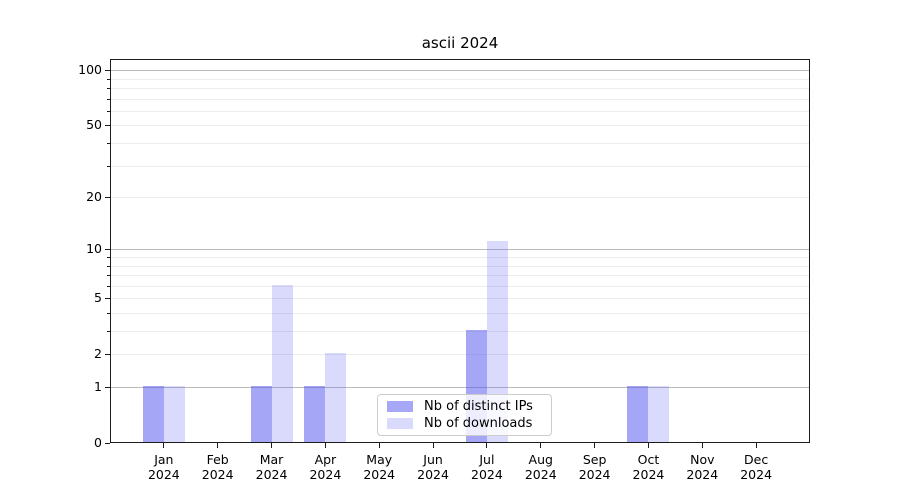 Image resolution: width=900 pixels, height=500 pixels. Describe the element at coordinates (756, 459) in the screenshot. I see `x-tick-label-month: Dec` at that location.